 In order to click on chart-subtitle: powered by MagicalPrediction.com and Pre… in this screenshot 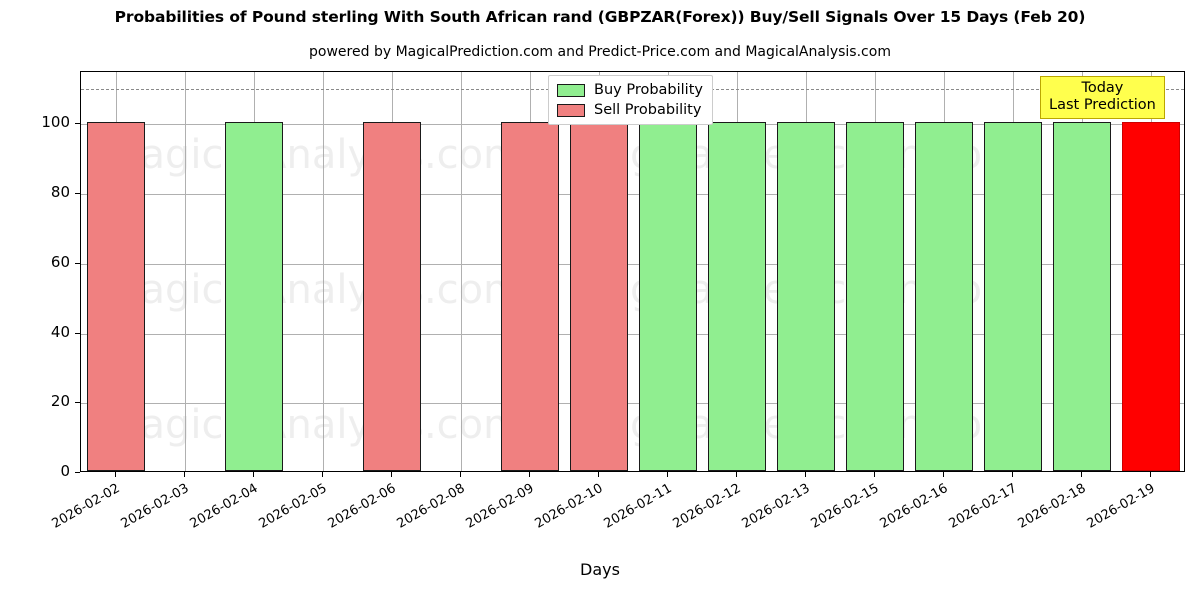, I will do `click(600, 52)`.